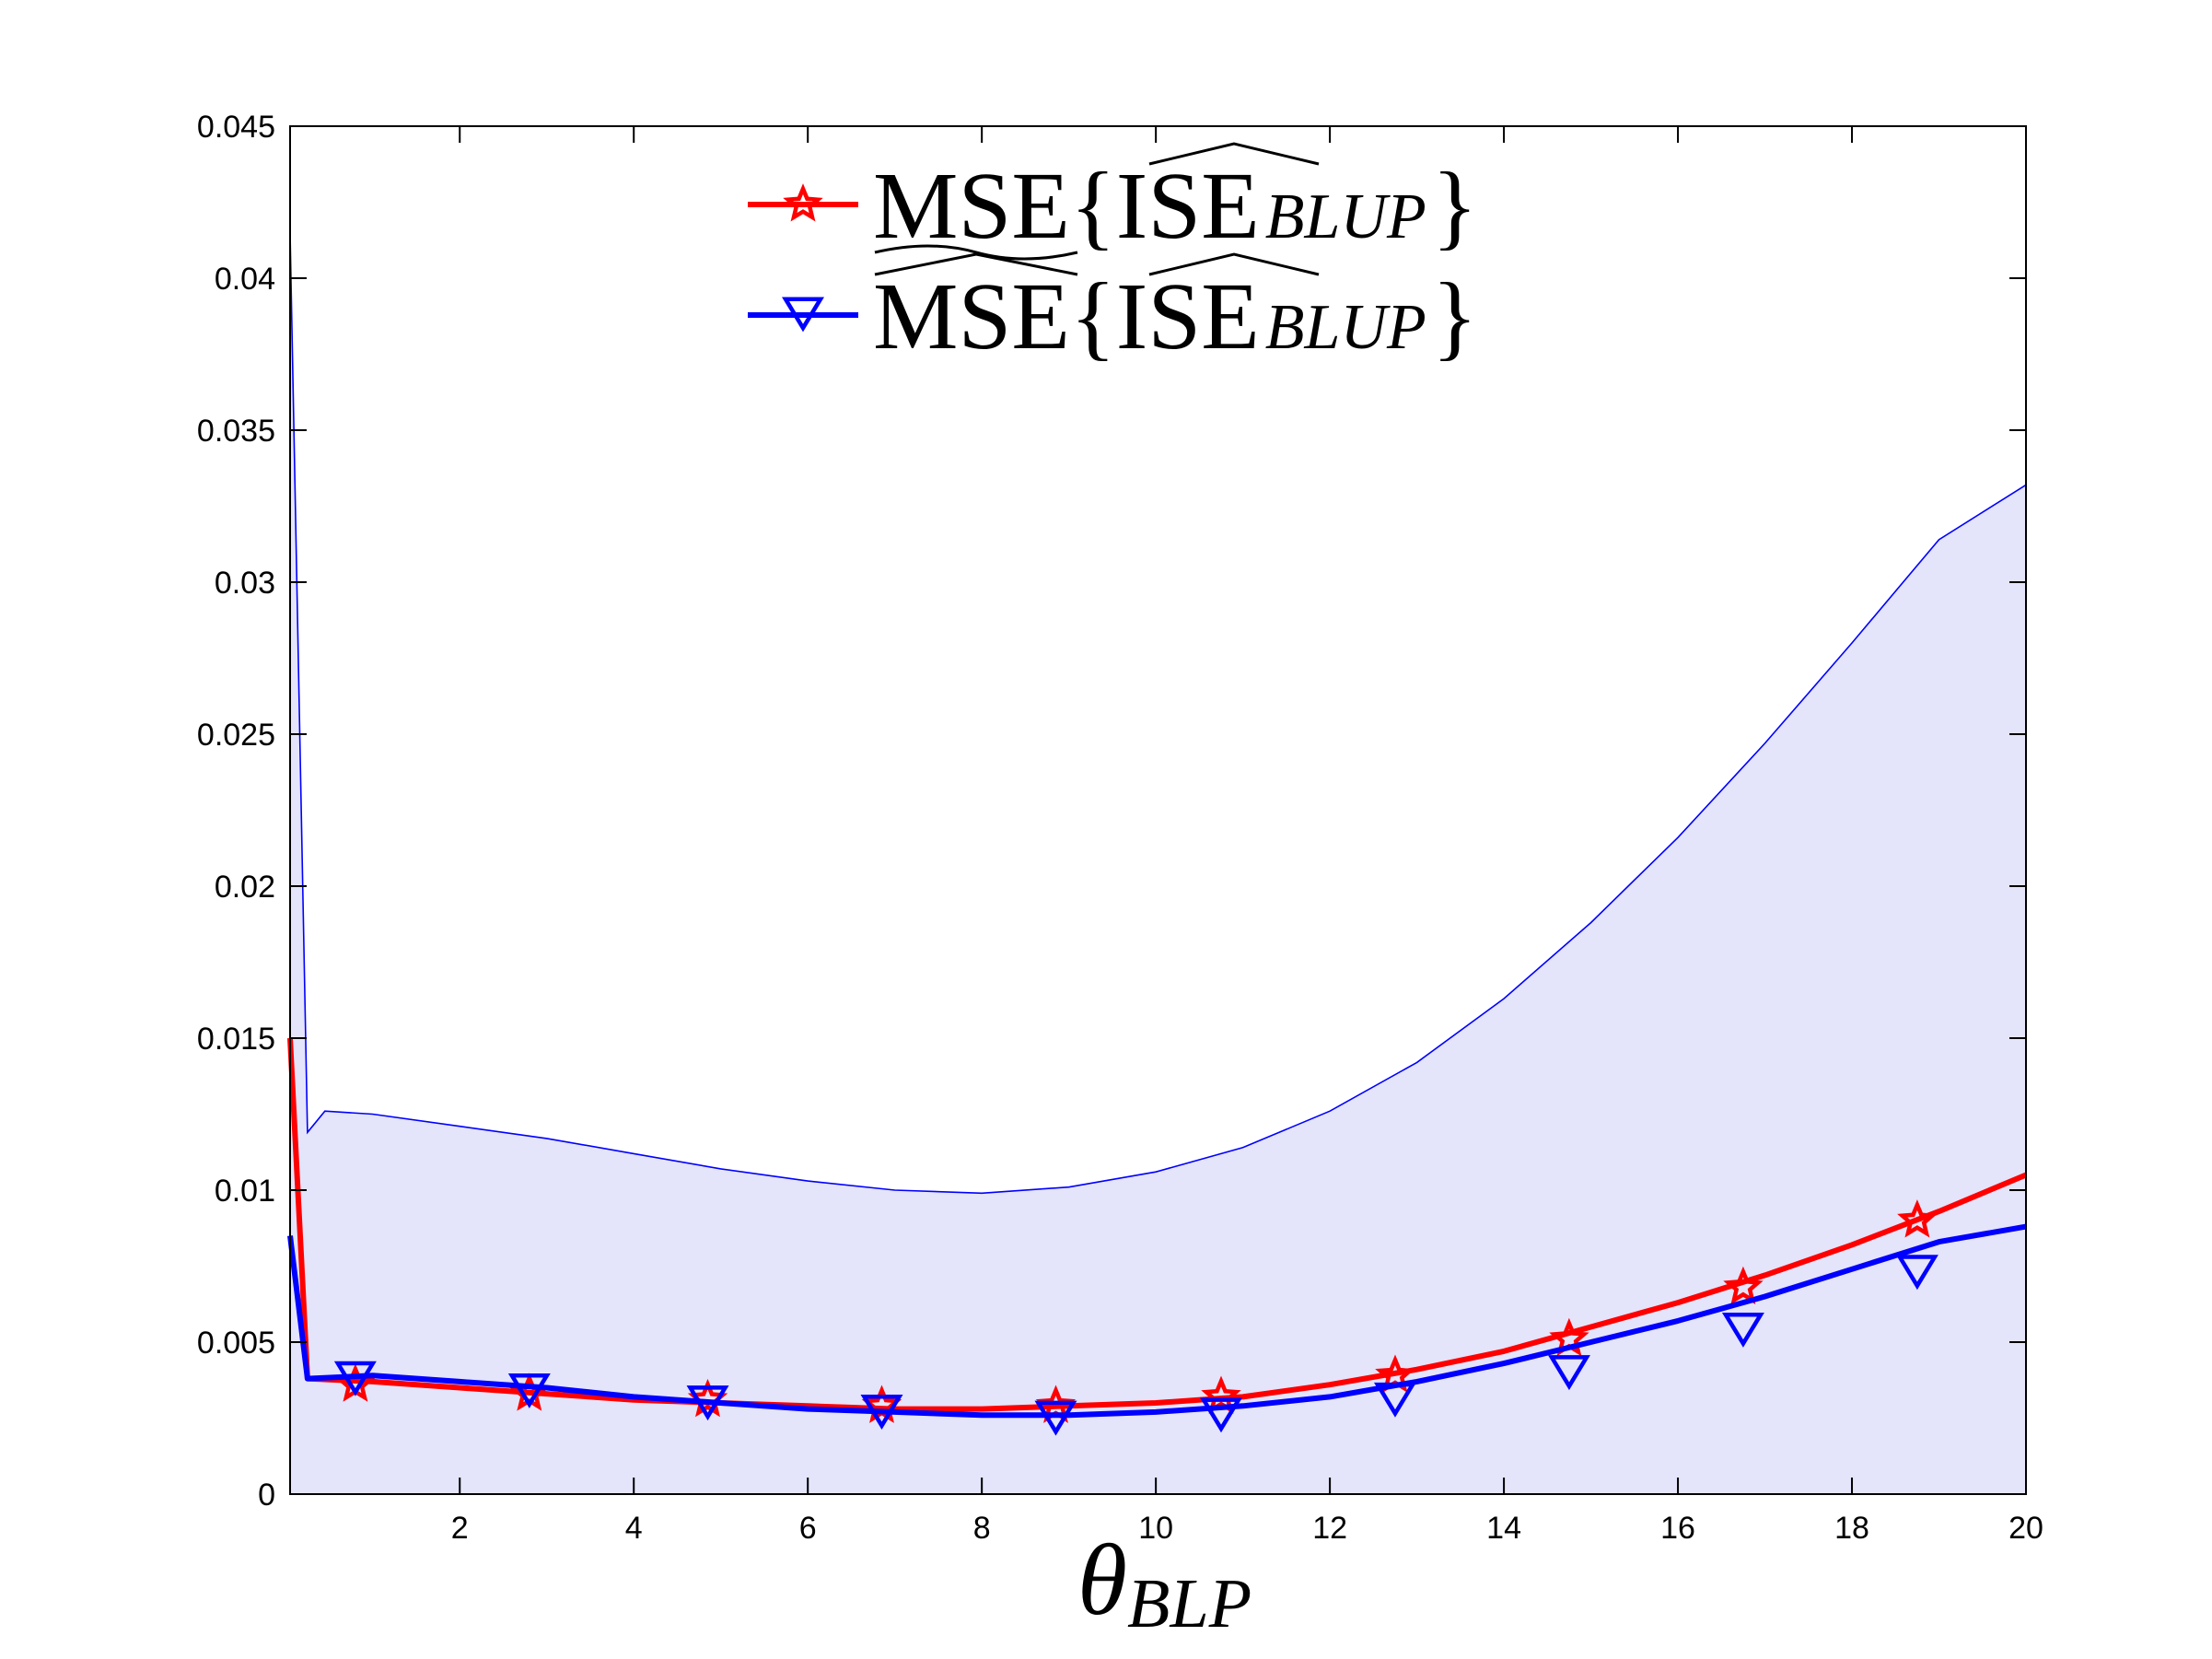 This screenshot has width=2212, height=1659. Describe the element at coordinates (1175, 316) in the screenshot. I see `legend-label-1: MSE{ISEBLUP}` at that location.